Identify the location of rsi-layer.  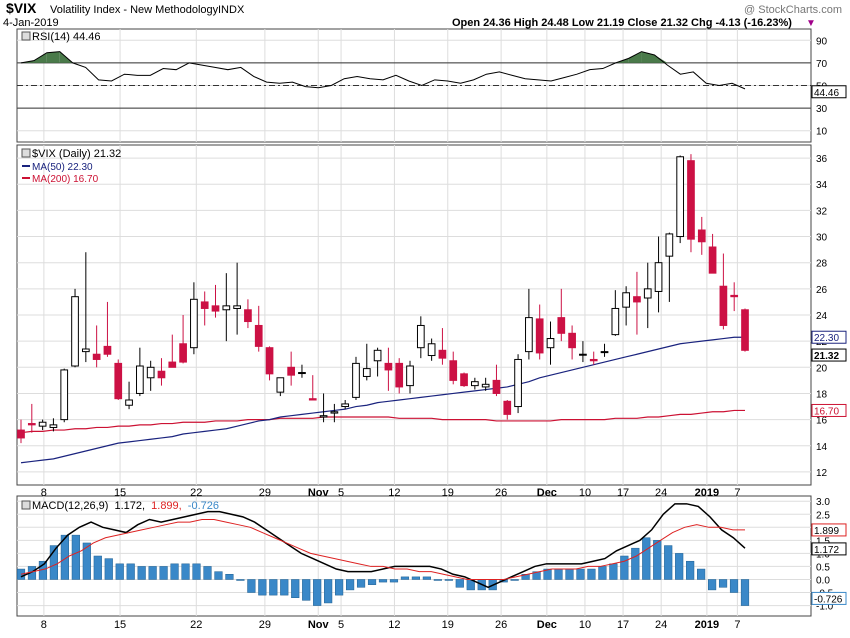
(414, 80).